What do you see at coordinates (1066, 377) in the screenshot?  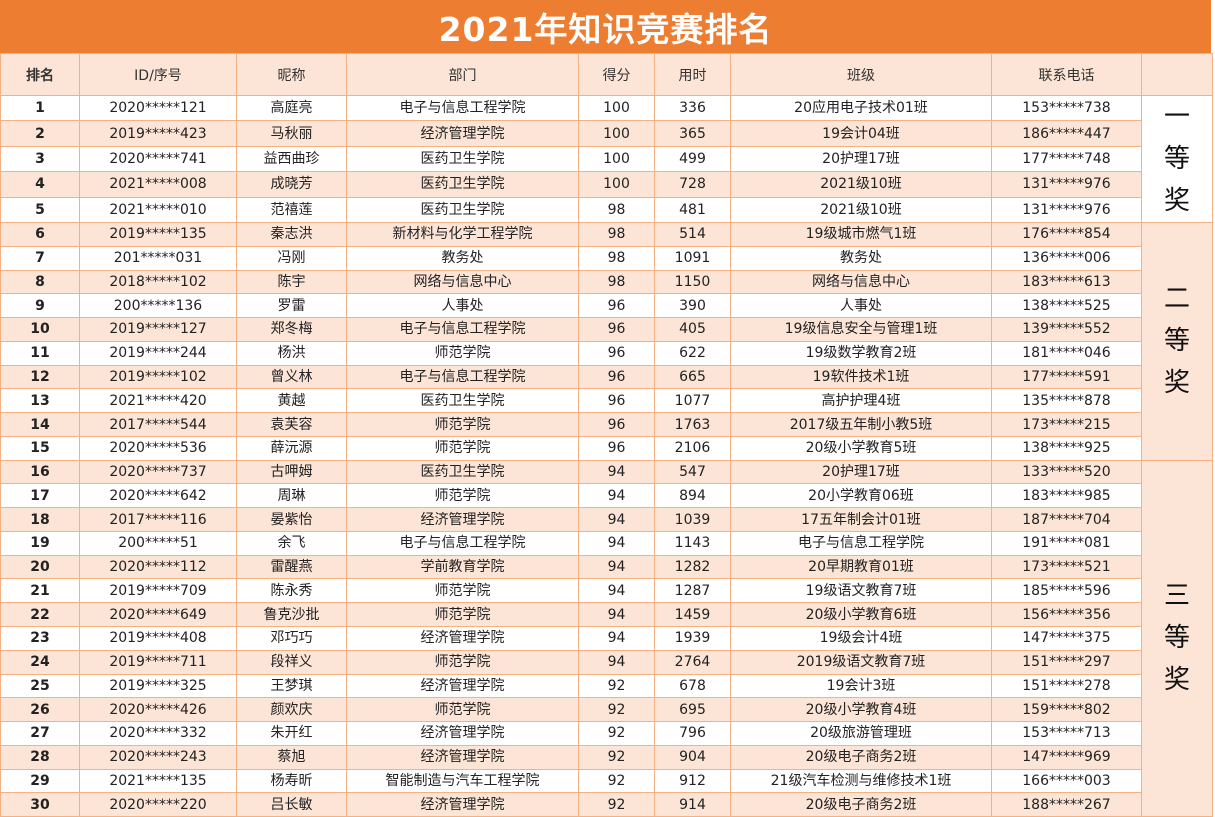 I see `cell-phone: 177*****591` at bounding box center [1066, 377].